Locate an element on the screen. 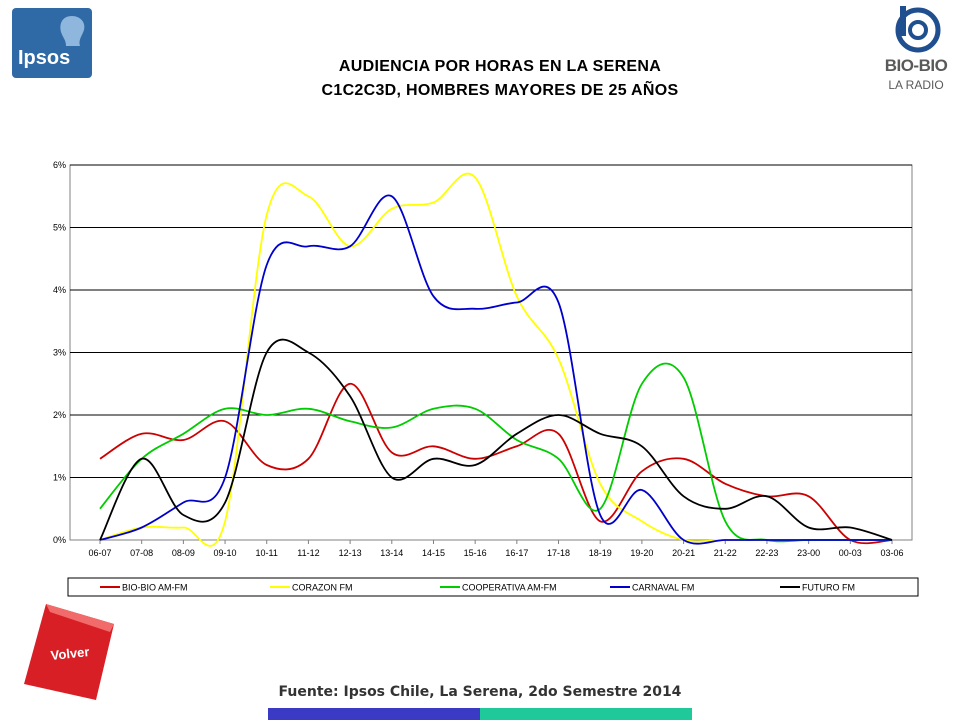 This screenshot has height=720, width=960. biobio-logo: BIO-BIO LA RADIO is located at coordinates (916, 52).